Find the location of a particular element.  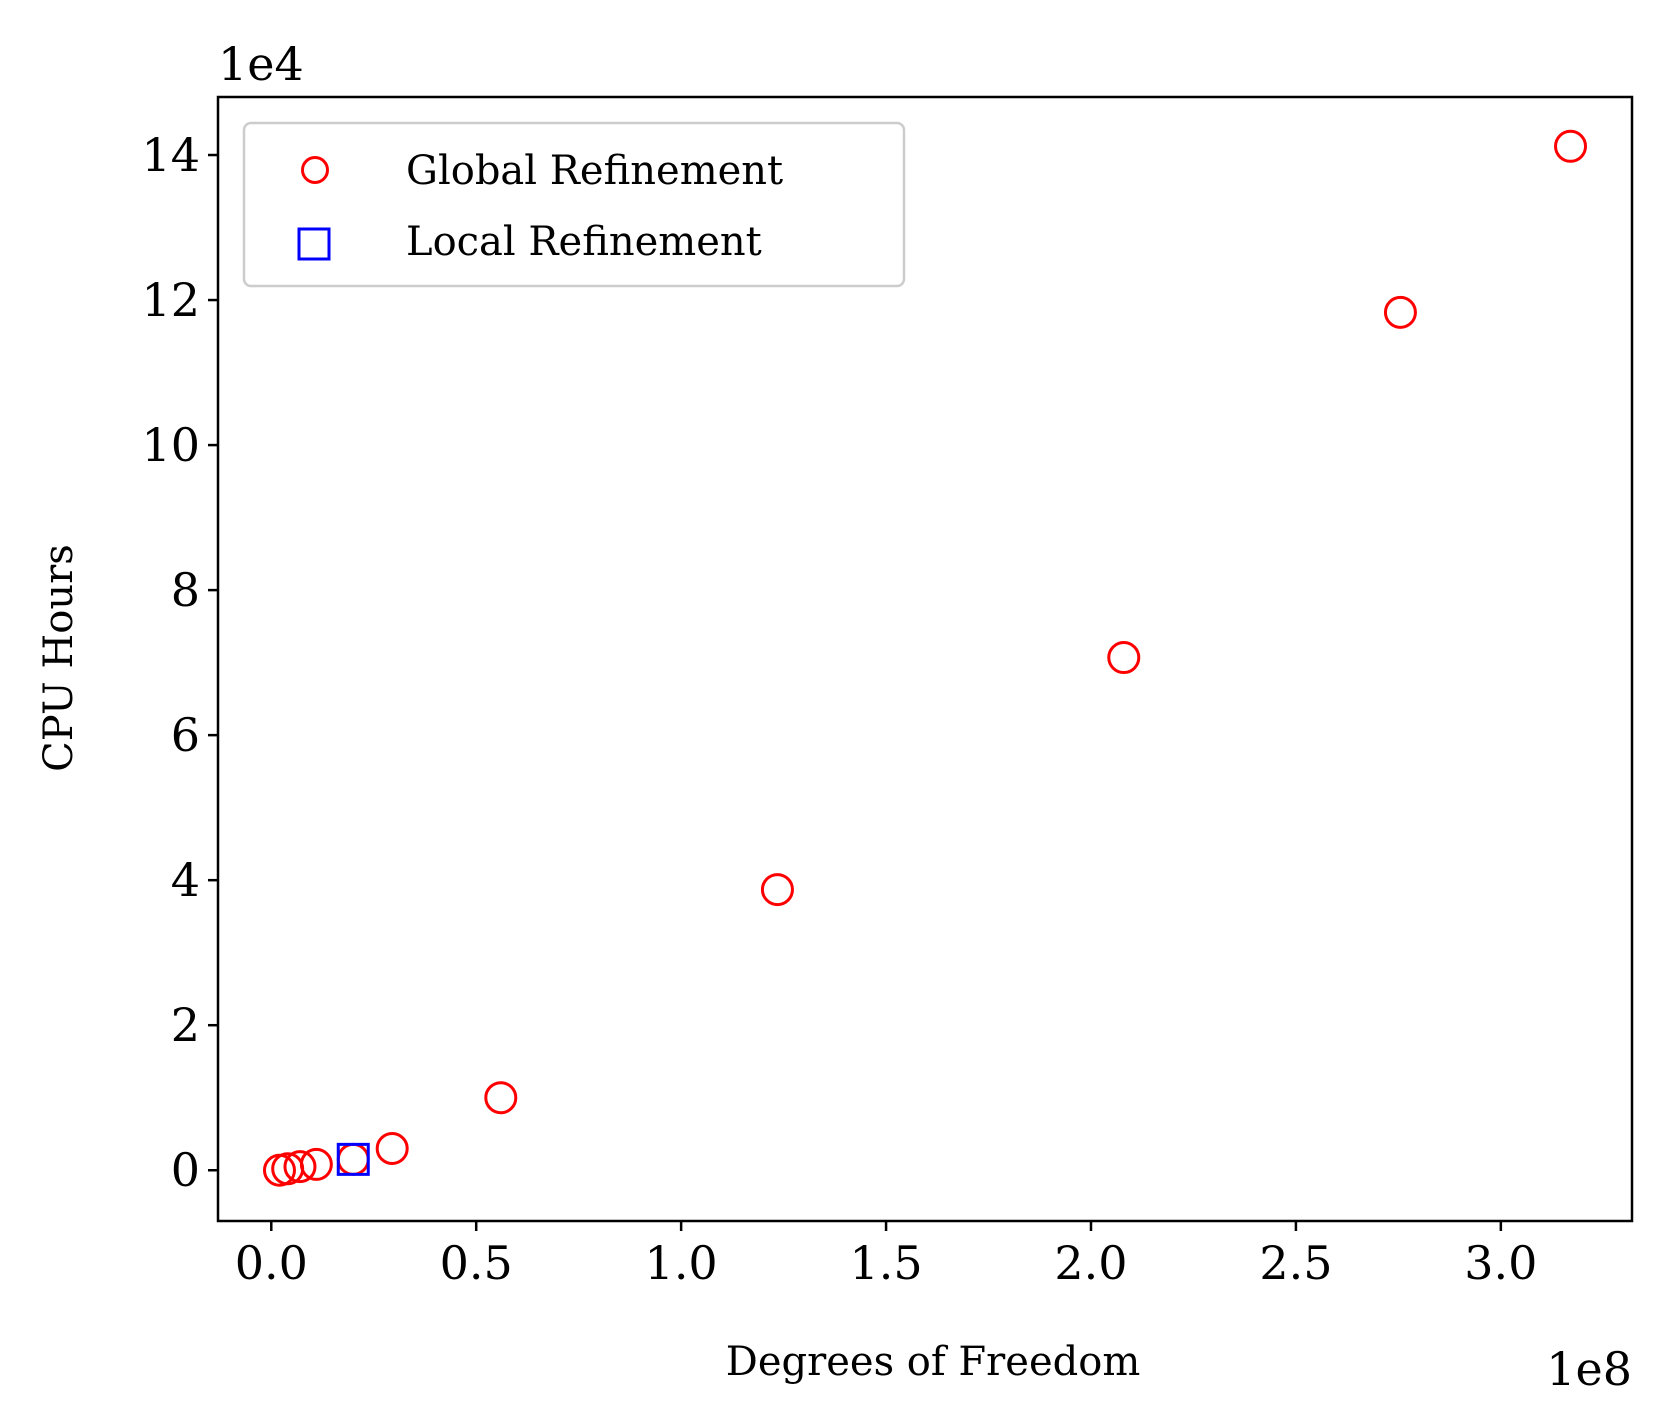

x-axis-label: Degrees of Freedom is located at coordinates (933, 1362).